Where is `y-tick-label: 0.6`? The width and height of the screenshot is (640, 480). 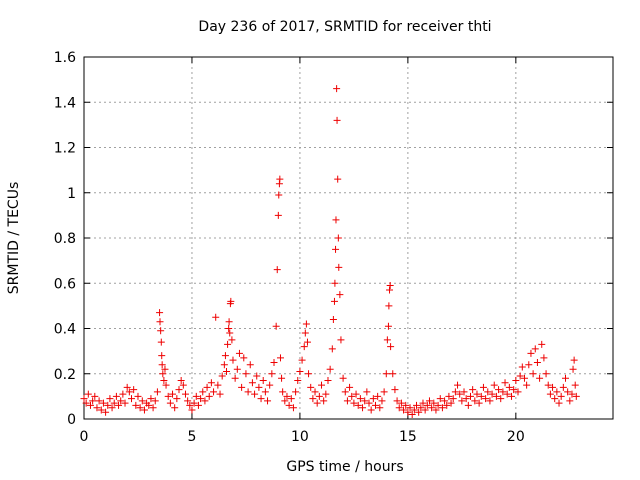 y-tick-label: 0.6 is located at coordinates (65, 284).